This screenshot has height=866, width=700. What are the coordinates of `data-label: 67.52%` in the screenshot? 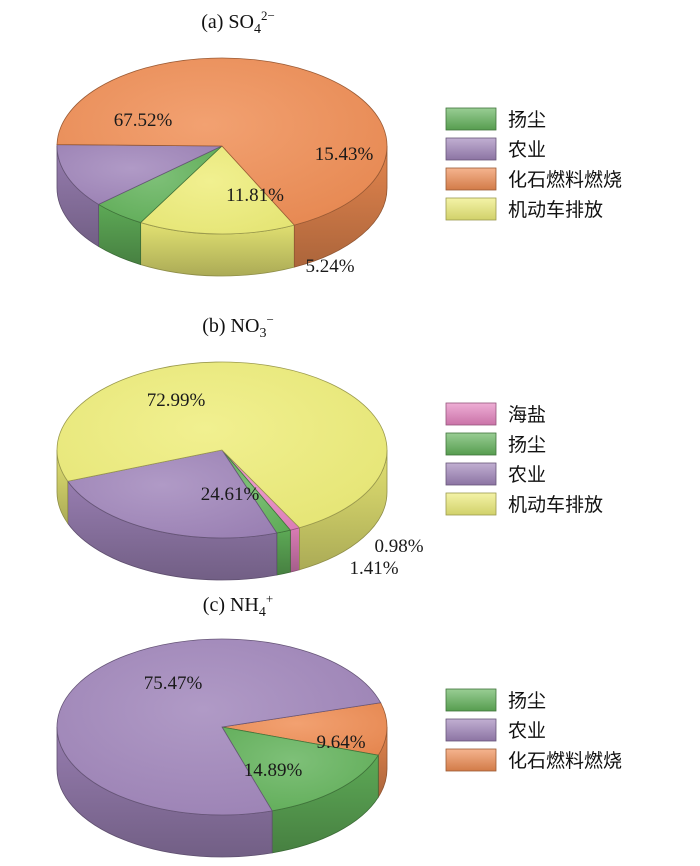 It's located at (143, 120).